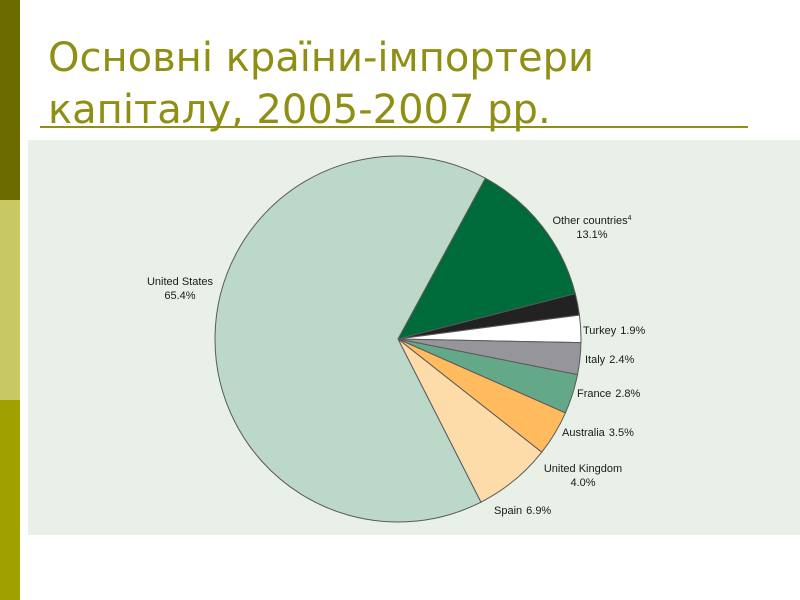  What do you see at coordinates (630, 218) in the screenshot?
I see `pie-label-superscript: 4` at bounding box center [630, 218].